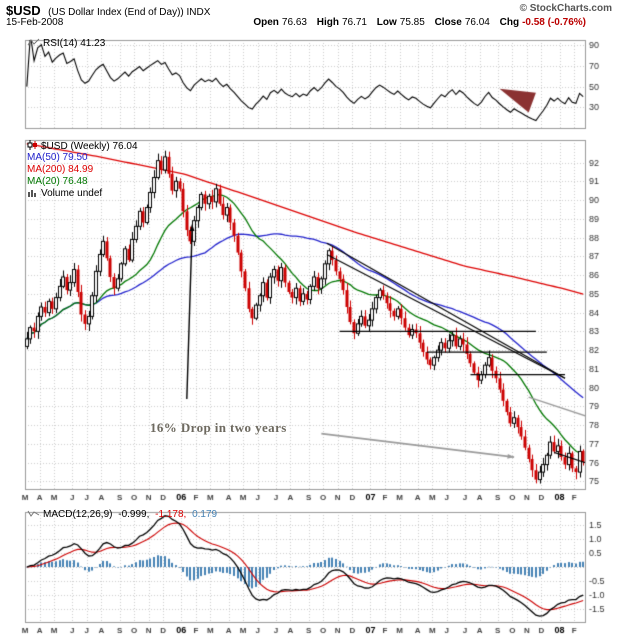  What do you see at coordinates (565, 8) in the screenshot?
I see `stockcharts-copyright: © StockCharts.com` at bounding box center [565, 8].